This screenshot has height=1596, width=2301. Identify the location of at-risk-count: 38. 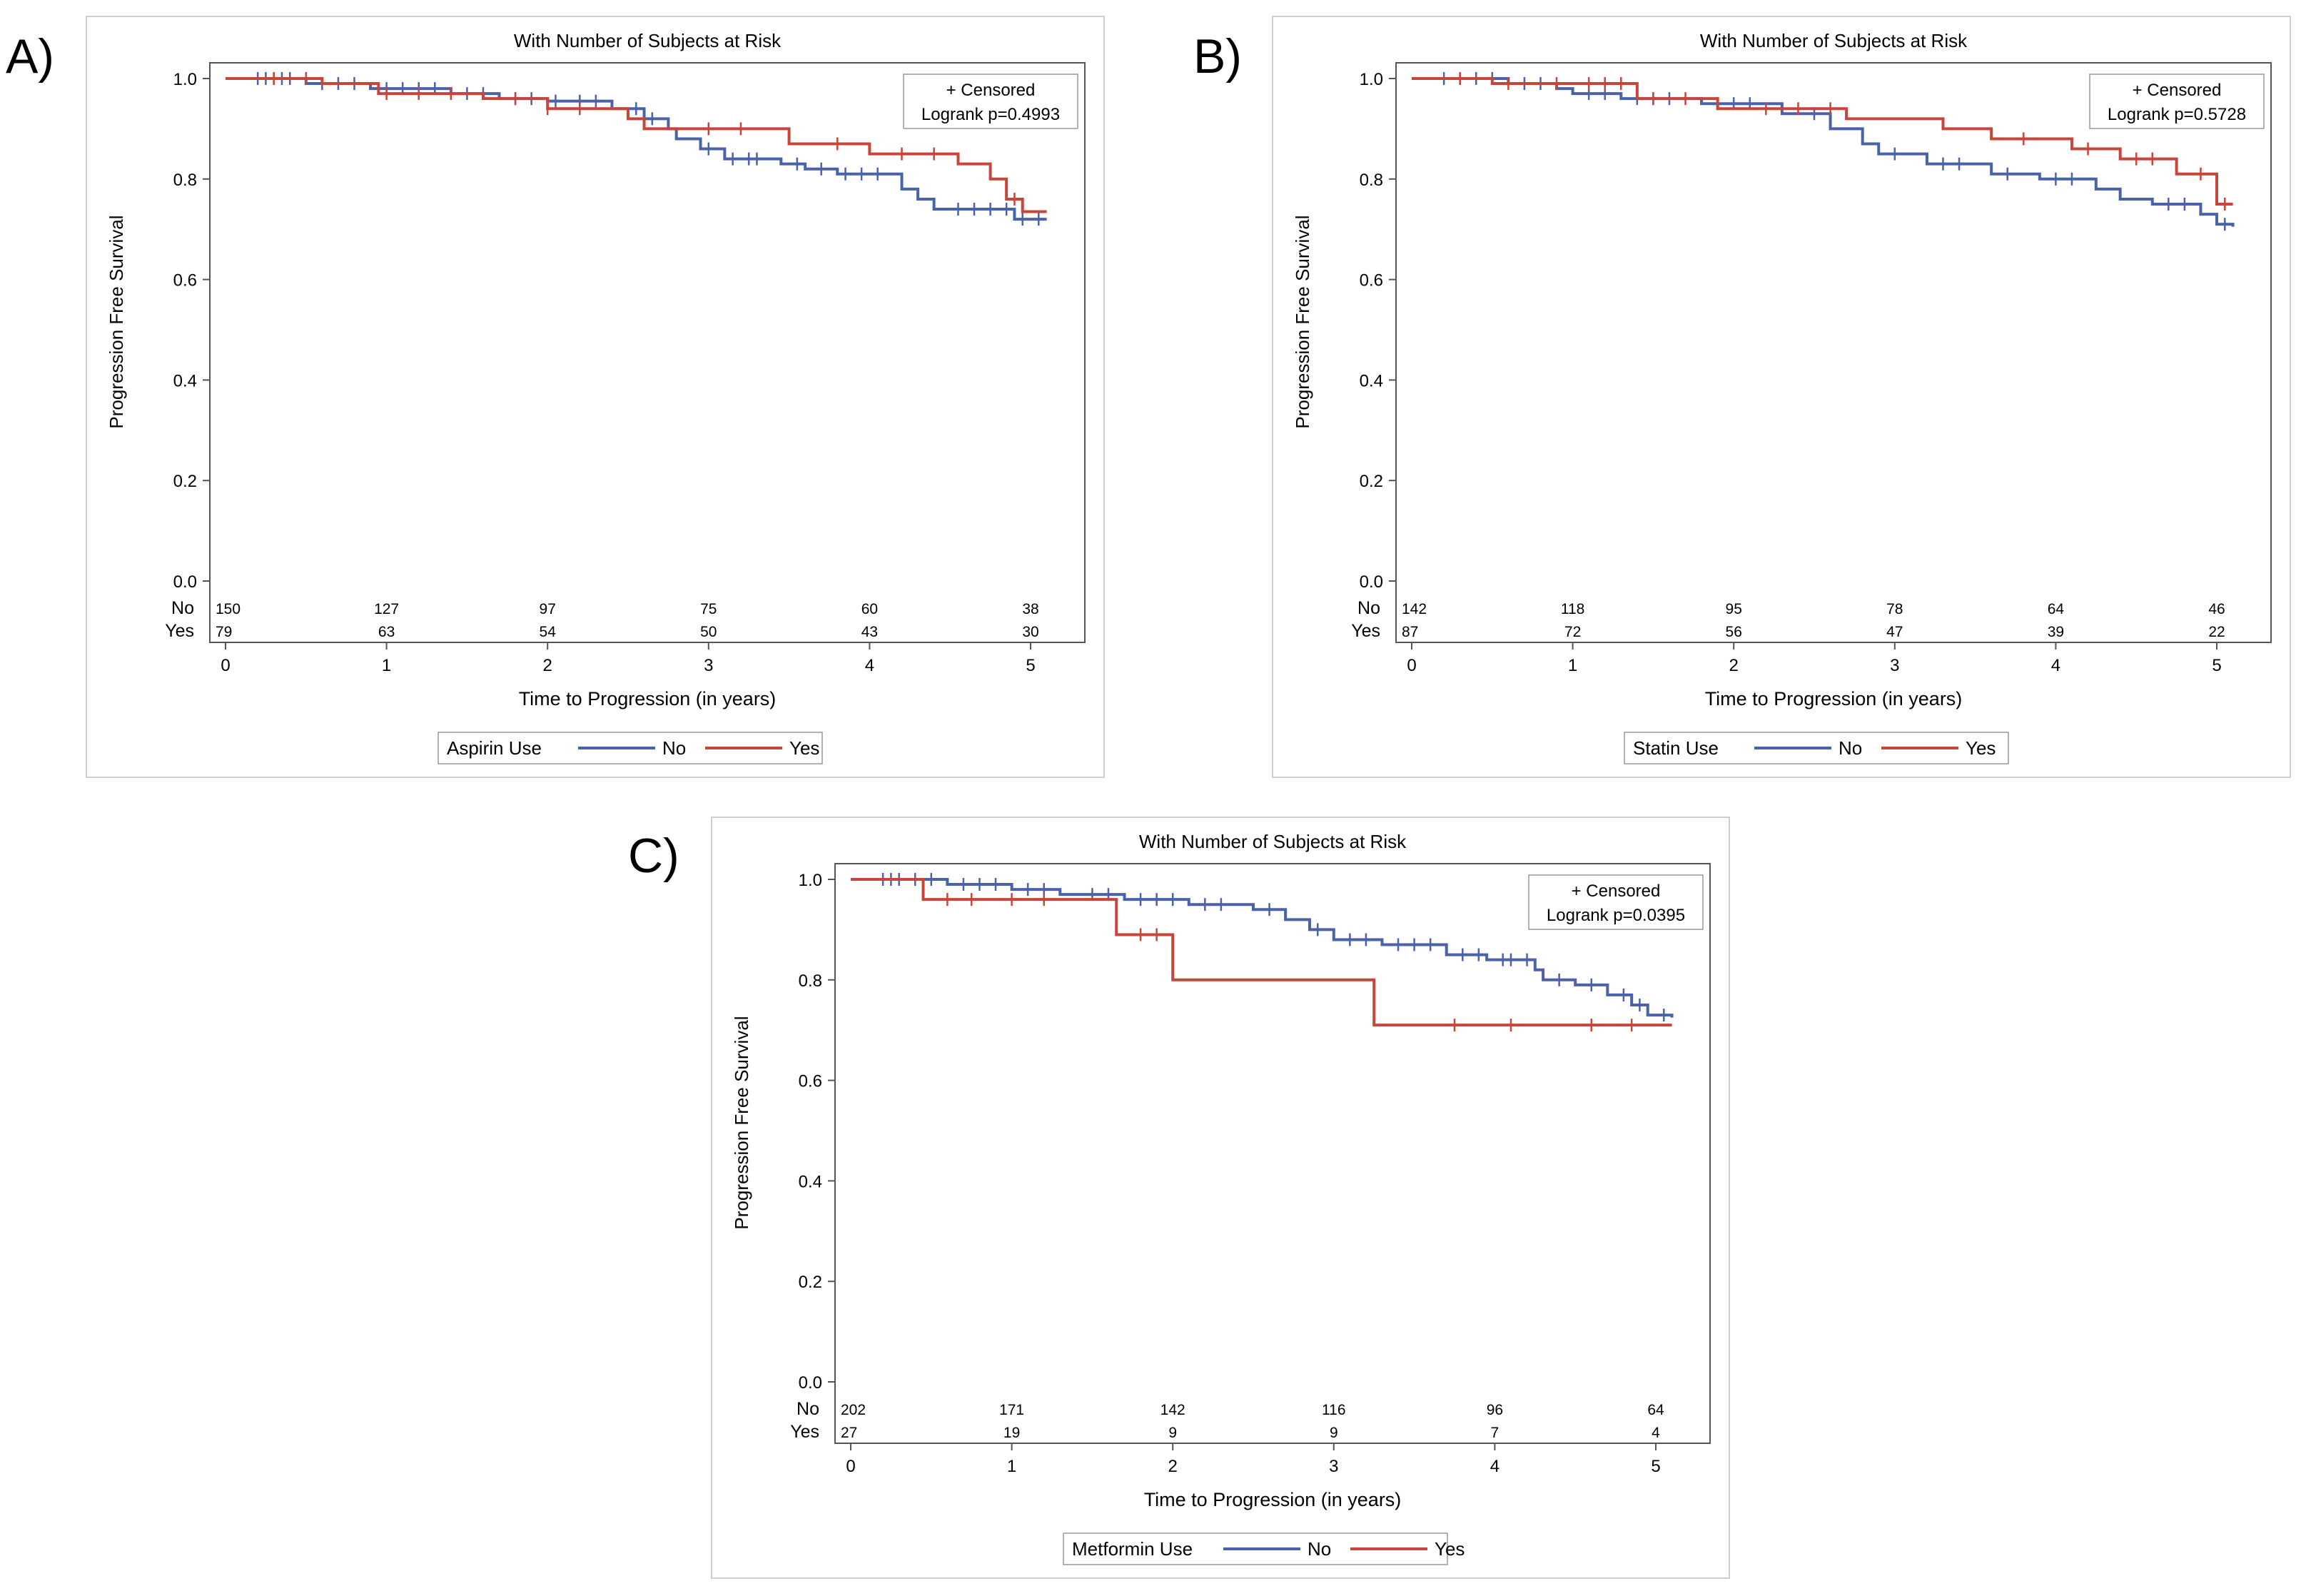
(1030, 609).